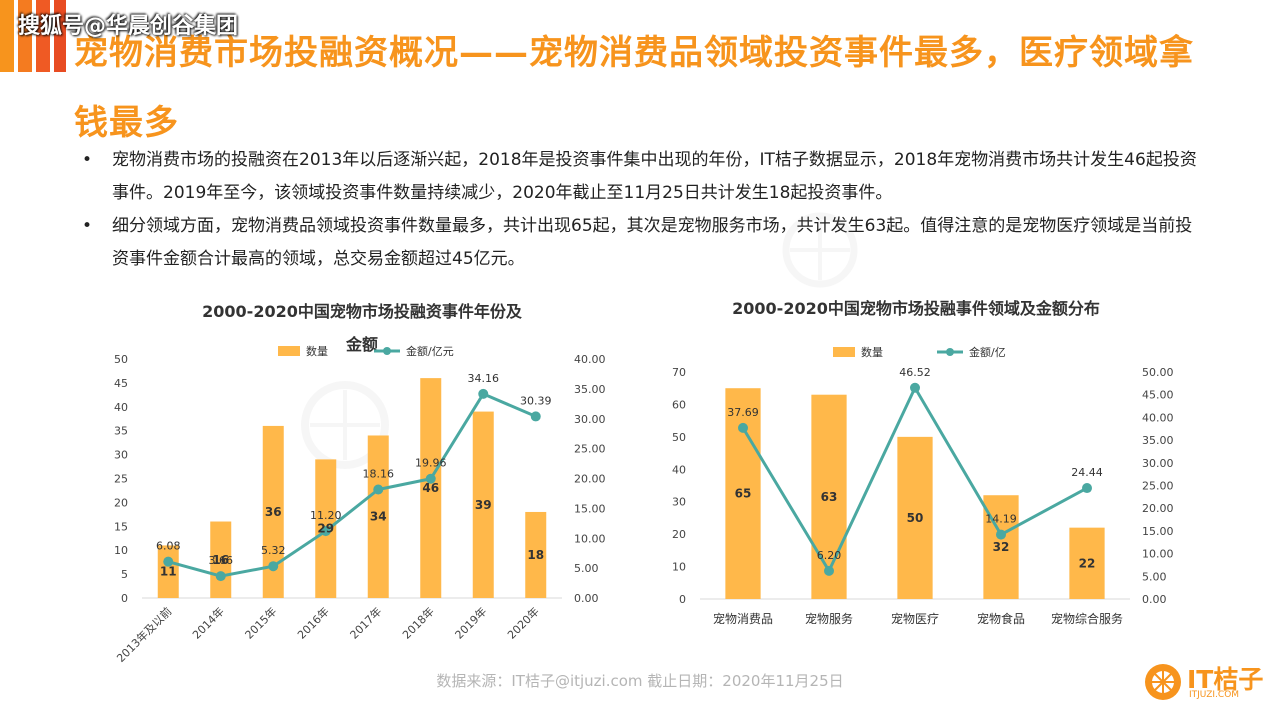 This screenshot has width=1280, height=720. What do you see at coordinates (168, 546) in the screenshot?
I see `line-value-label: 6.08` at bounding box center [168, 546].